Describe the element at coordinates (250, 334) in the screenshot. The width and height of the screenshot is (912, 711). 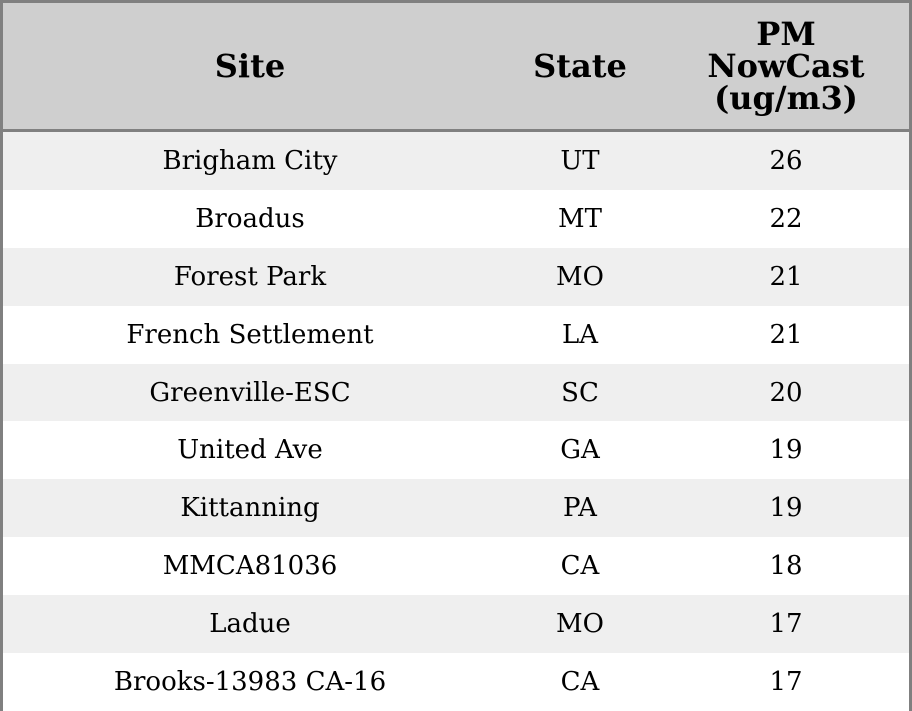
I see `cell-site: French Settlement` at that location.